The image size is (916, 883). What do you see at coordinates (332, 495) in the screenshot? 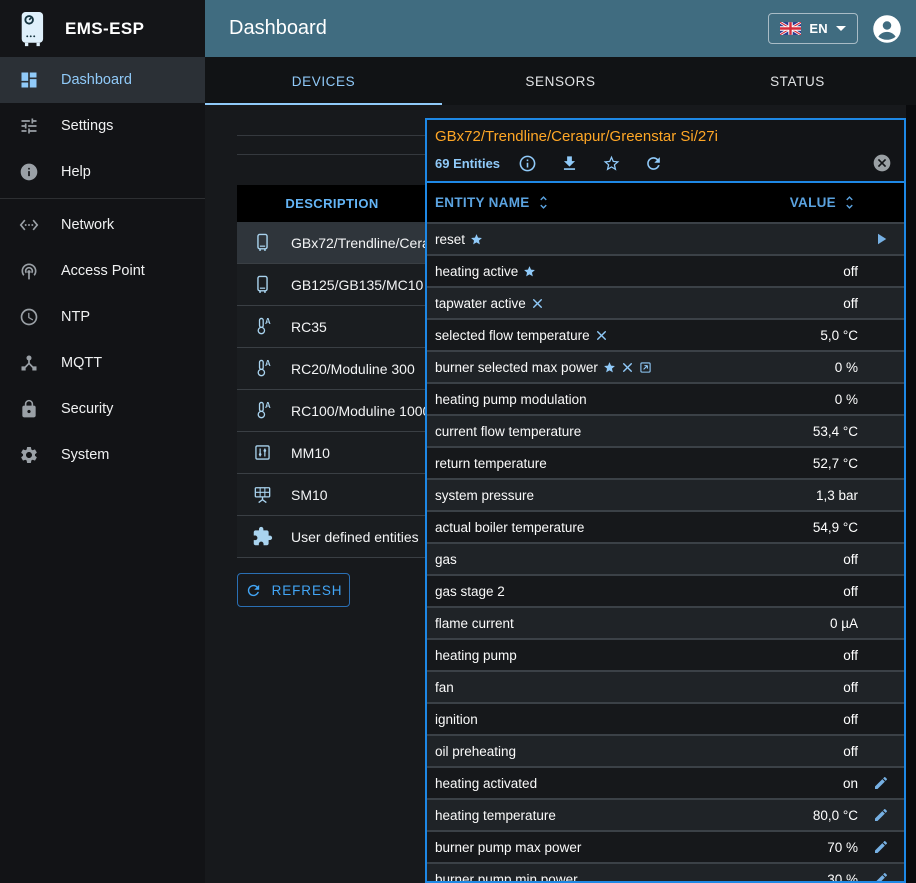
I see `device-row: SM10` at bounding box center [332, 495].